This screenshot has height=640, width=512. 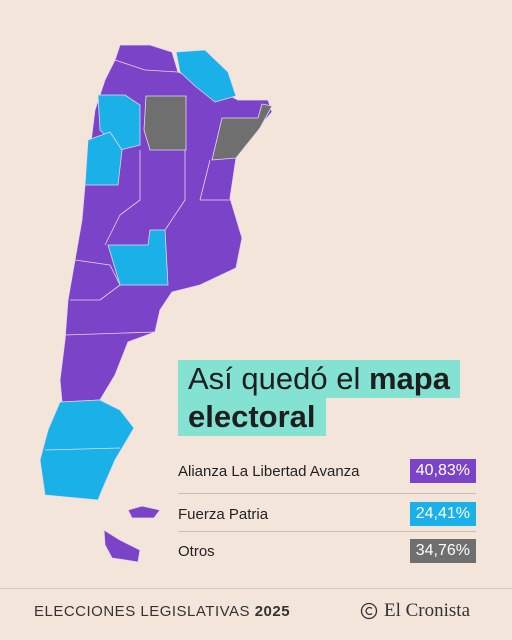 What do you see at coordinates (256, 588) in the screenshot?
I see `footer-rule` at bounding box center [256, 588].